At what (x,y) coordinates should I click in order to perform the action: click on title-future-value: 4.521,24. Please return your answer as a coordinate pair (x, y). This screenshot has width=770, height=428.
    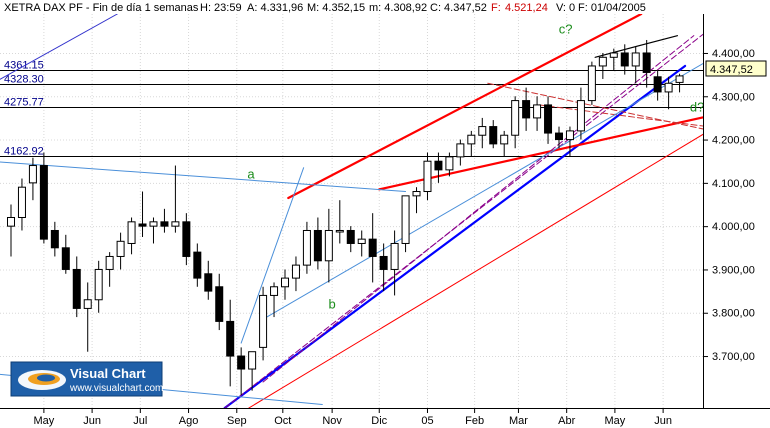
    Looking at the image, I should click on (526, 8).